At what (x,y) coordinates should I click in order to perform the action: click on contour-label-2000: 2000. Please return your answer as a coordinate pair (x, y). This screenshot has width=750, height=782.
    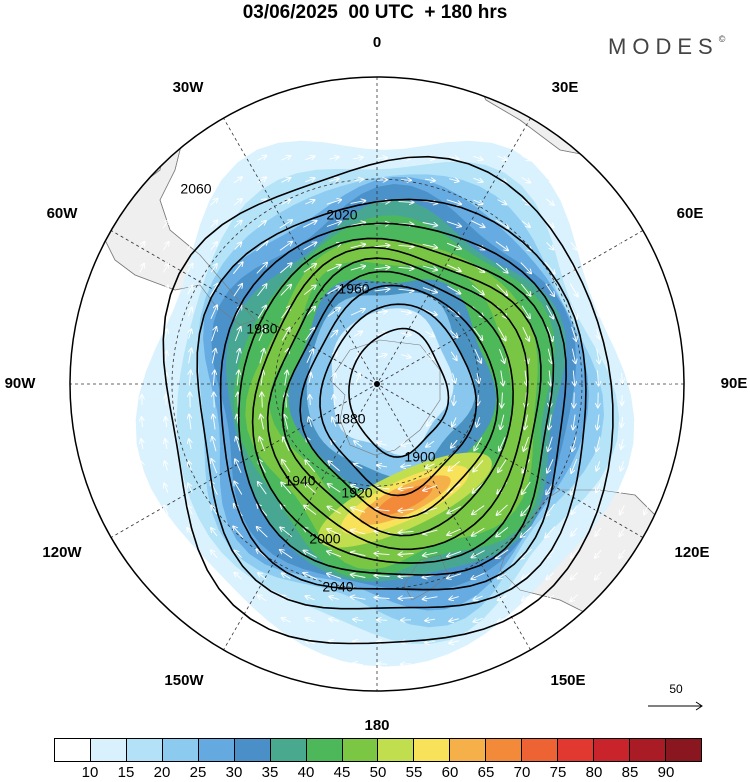
    Looking at the image, I should click on (324, 539).